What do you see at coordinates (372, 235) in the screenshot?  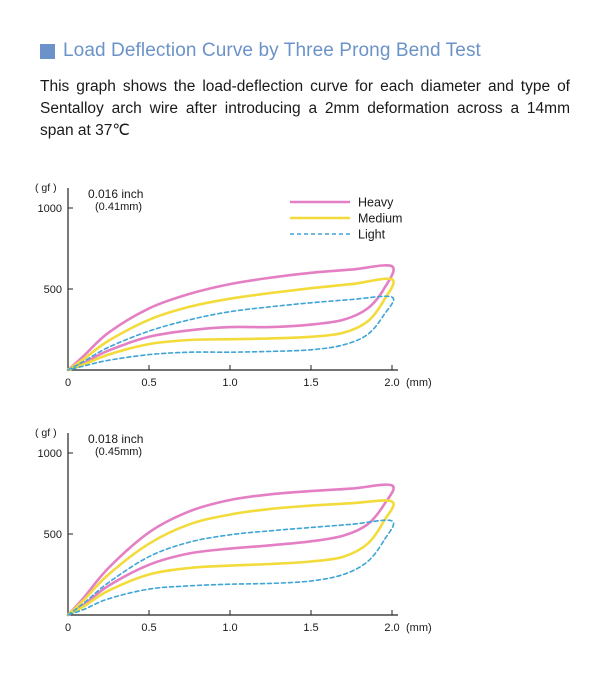 I see `legend-label-light: Light` at bounding box center [372, 235].